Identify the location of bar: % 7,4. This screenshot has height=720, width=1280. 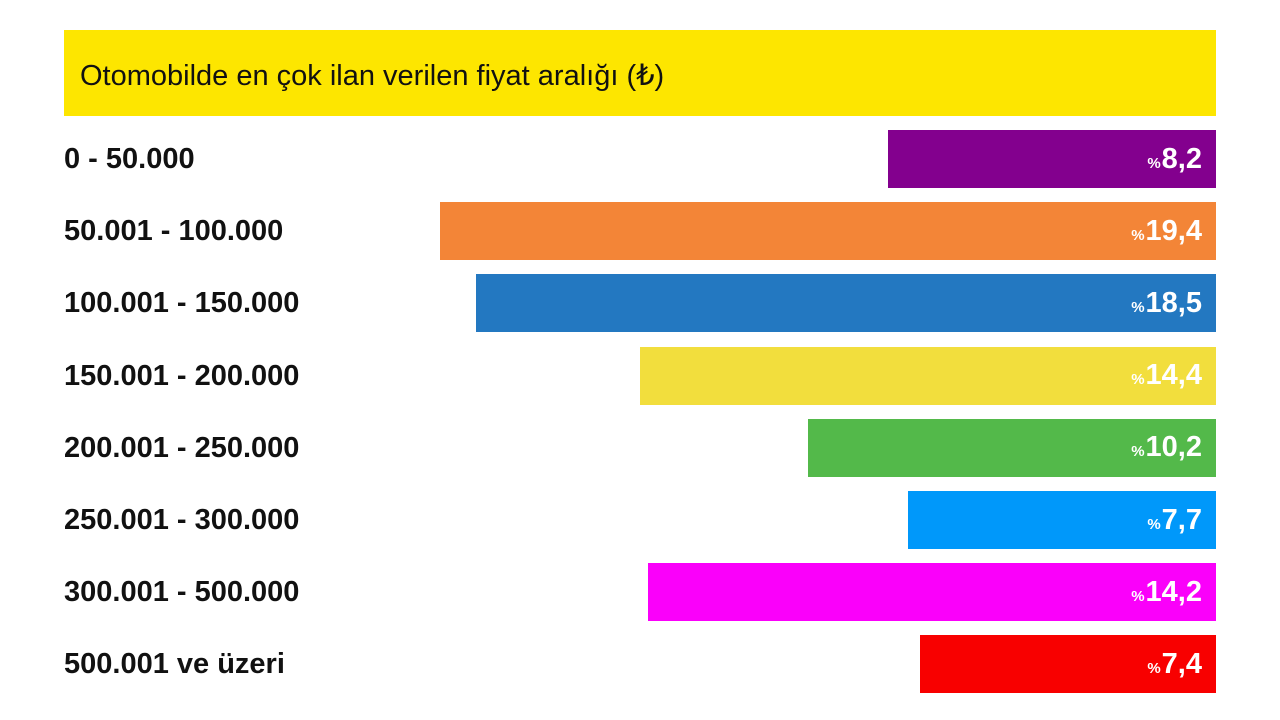
(1068, 664).